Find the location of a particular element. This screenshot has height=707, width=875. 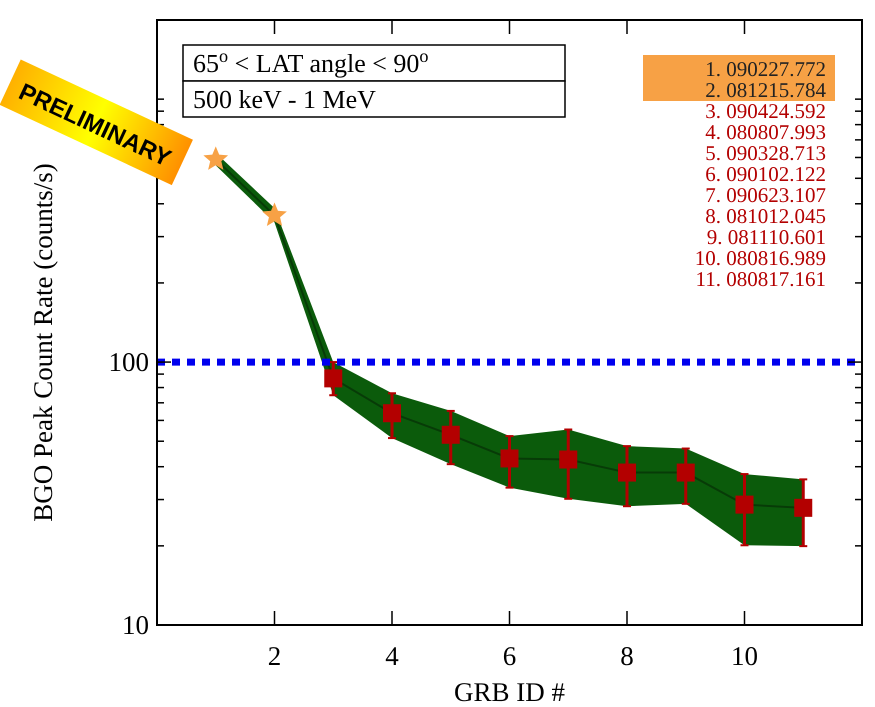

x-tick-label: 2 is located at coordinates (275, 656).